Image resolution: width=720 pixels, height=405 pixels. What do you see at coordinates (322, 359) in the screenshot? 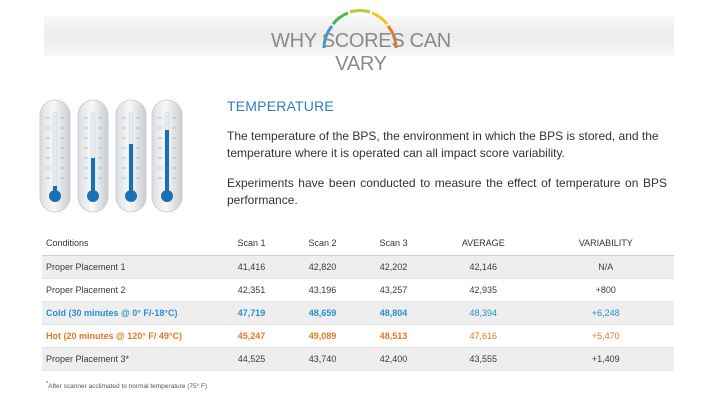
I see `scan-cell: 43,740` at bounding box center [322, 359].